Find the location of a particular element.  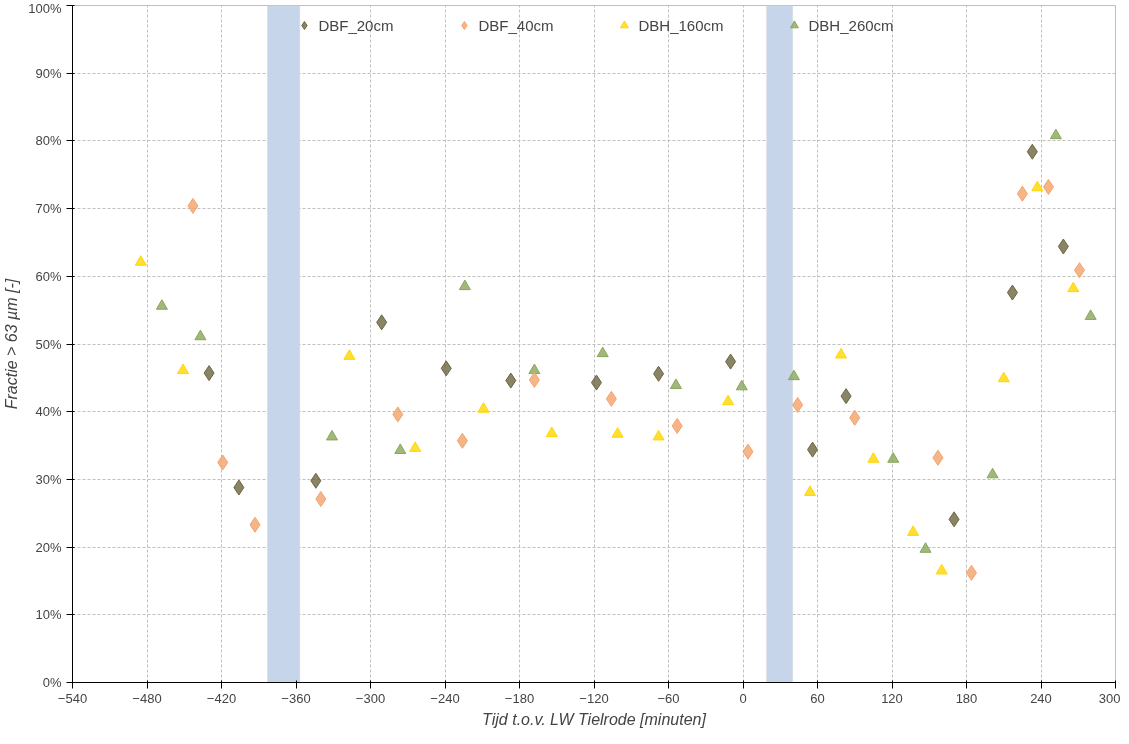

legend-label: DBH_160cm is located at coordinates (681, 25).